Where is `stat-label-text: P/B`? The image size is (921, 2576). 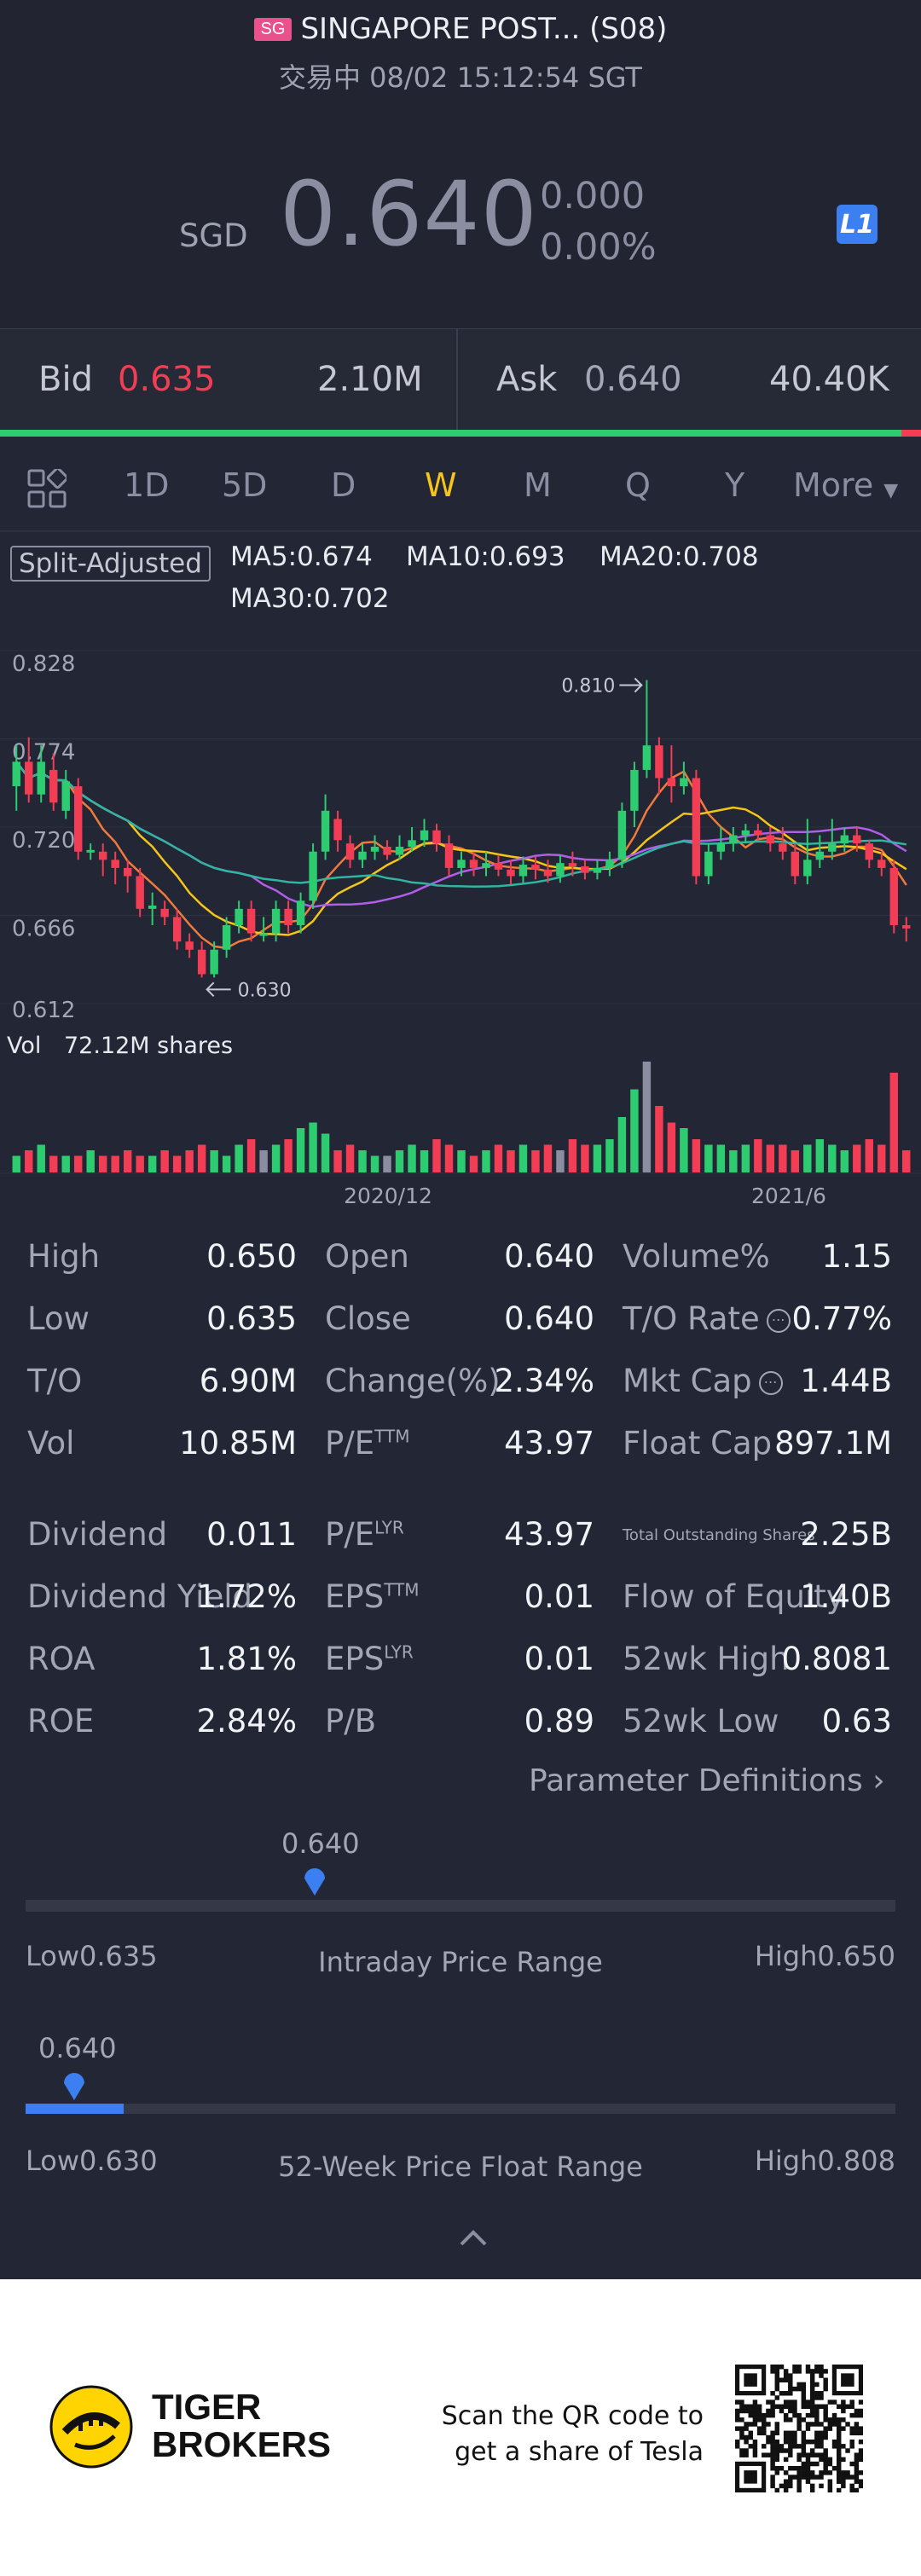 stat-label-text: P/B is located at coordinates (351, 1721).